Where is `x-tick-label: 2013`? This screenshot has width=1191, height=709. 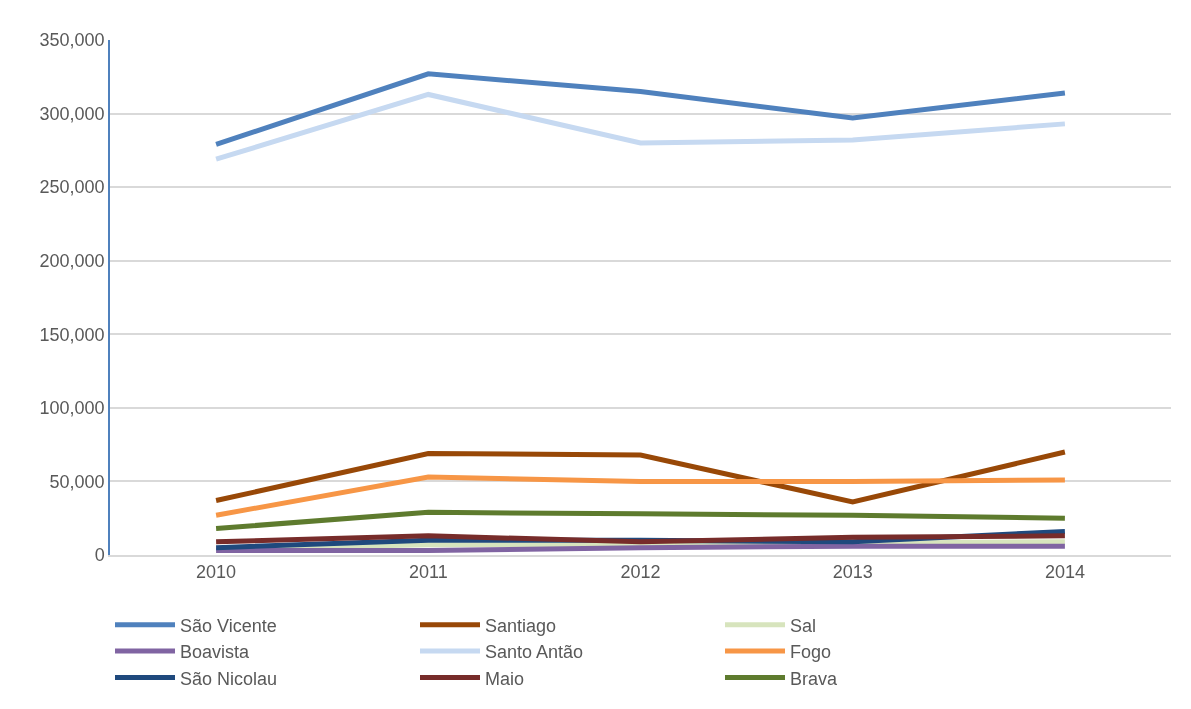
x-tick-label: 2013 is located at coordinates (852, 572).